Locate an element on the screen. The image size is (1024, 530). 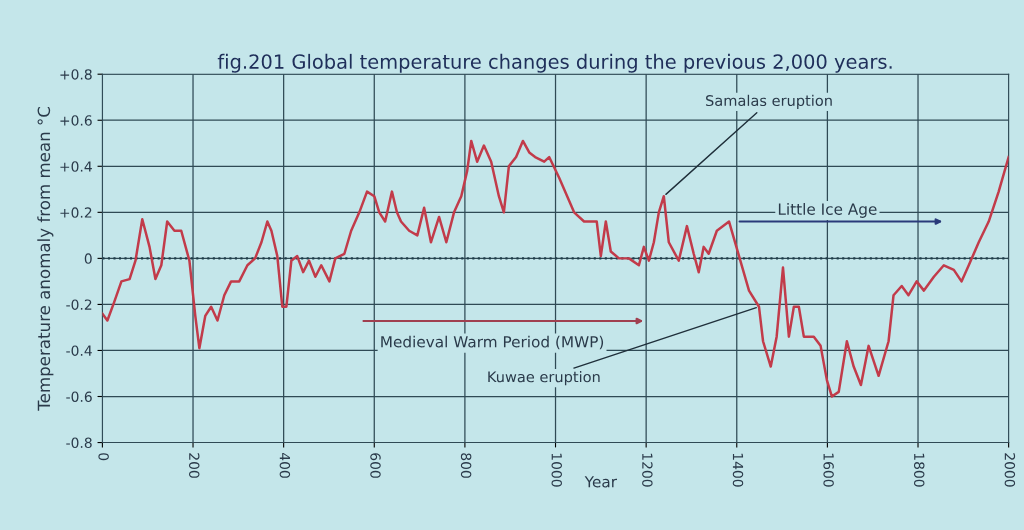
x-axis-title: Year is located at coordinates (601, 482).